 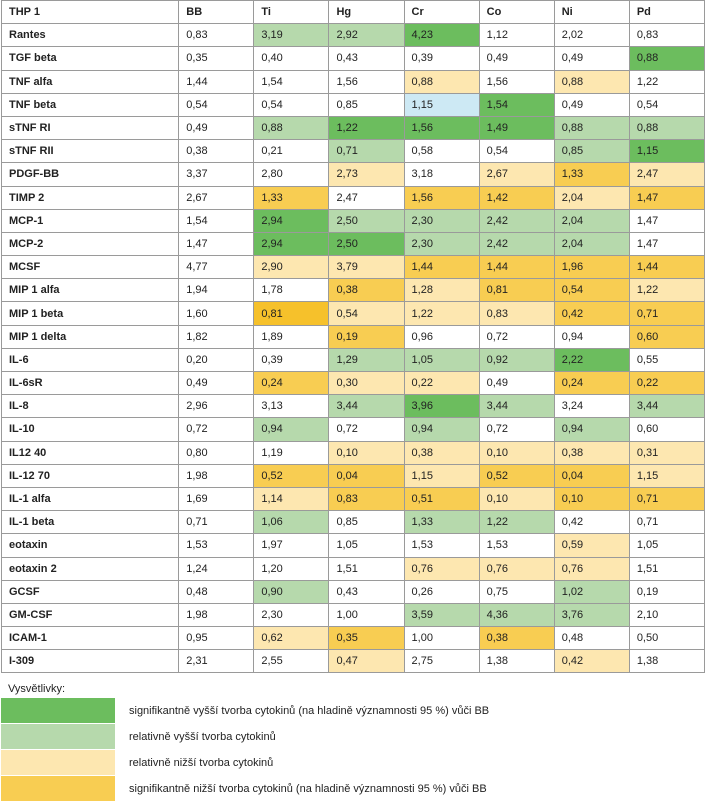 I want to click on table-cell: 0,58, so click(x=441, y=151).